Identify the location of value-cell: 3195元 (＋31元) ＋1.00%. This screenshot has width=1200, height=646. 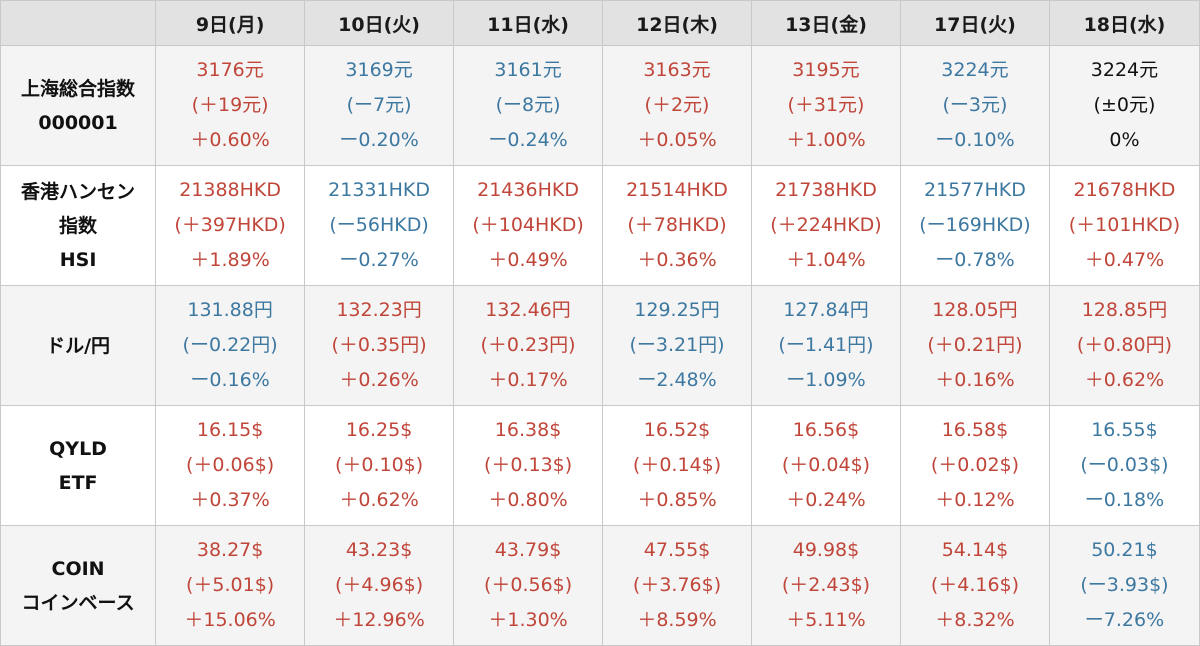
(826, 105).